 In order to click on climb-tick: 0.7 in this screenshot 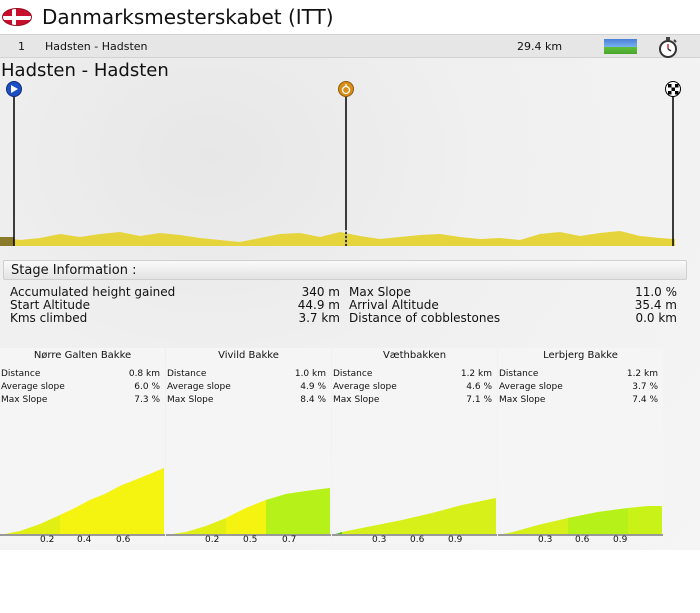, I will do `click(289, 540)`.